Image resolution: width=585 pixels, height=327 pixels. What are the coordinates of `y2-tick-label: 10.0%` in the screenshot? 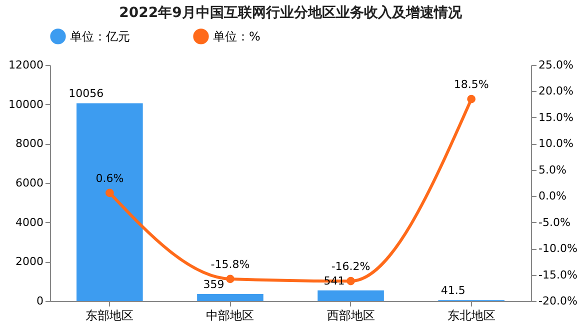 It's located at (556, 143).